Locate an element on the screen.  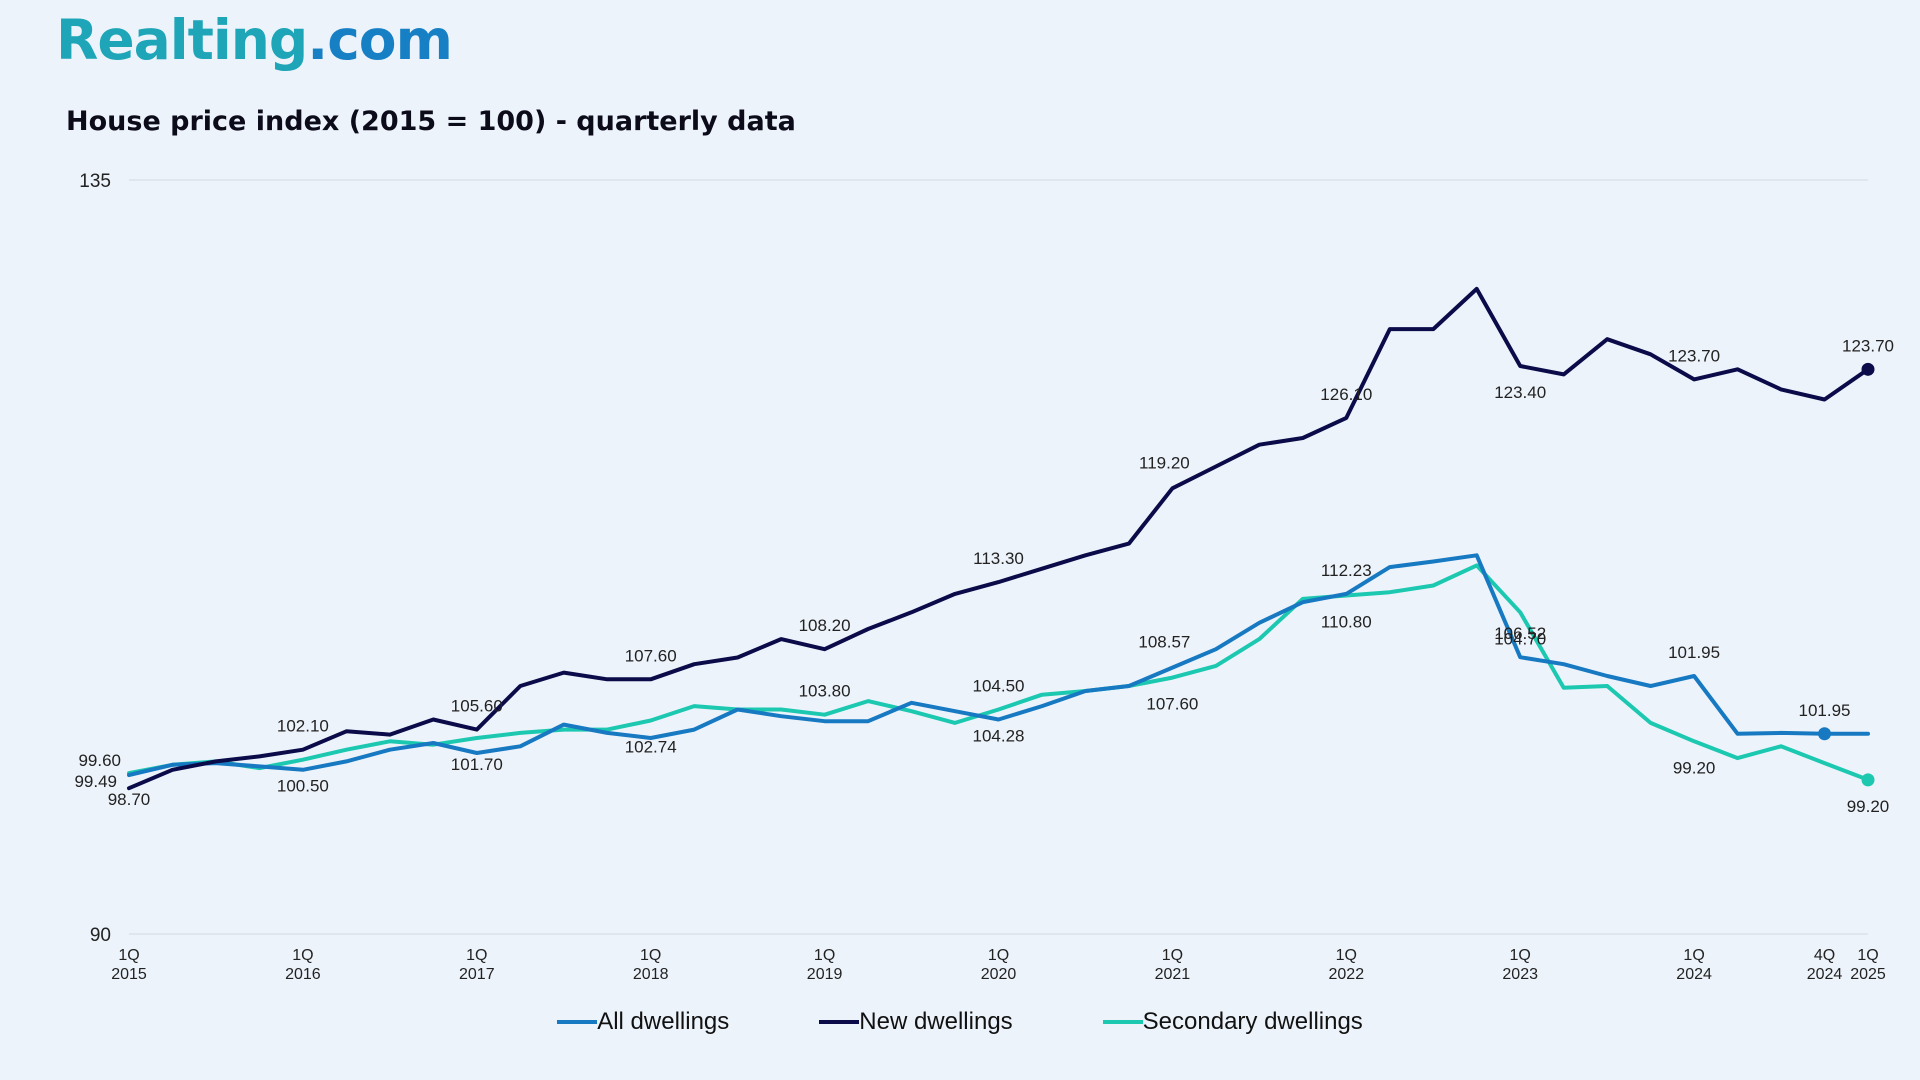
x-tick-label: 2021 is located at coordinates (1173, 974).